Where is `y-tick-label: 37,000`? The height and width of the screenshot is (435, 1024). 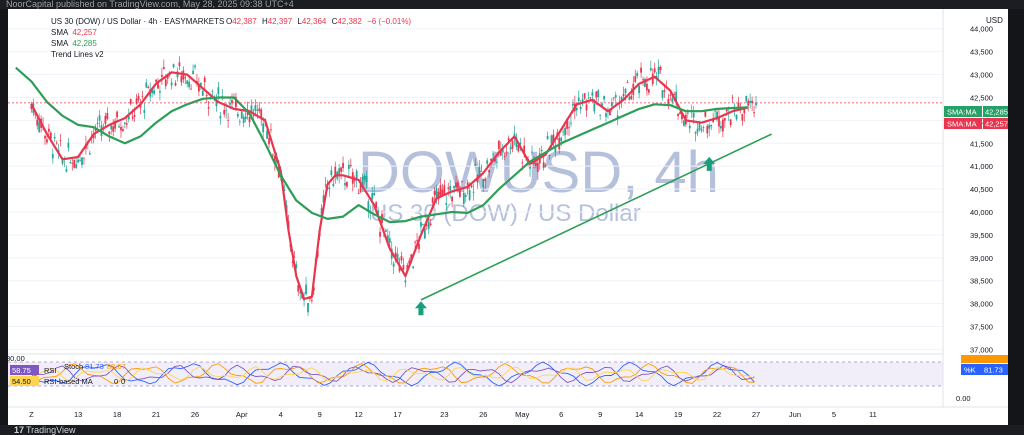 y-tick-label: 37,000 is located at coordinates (981, 349).